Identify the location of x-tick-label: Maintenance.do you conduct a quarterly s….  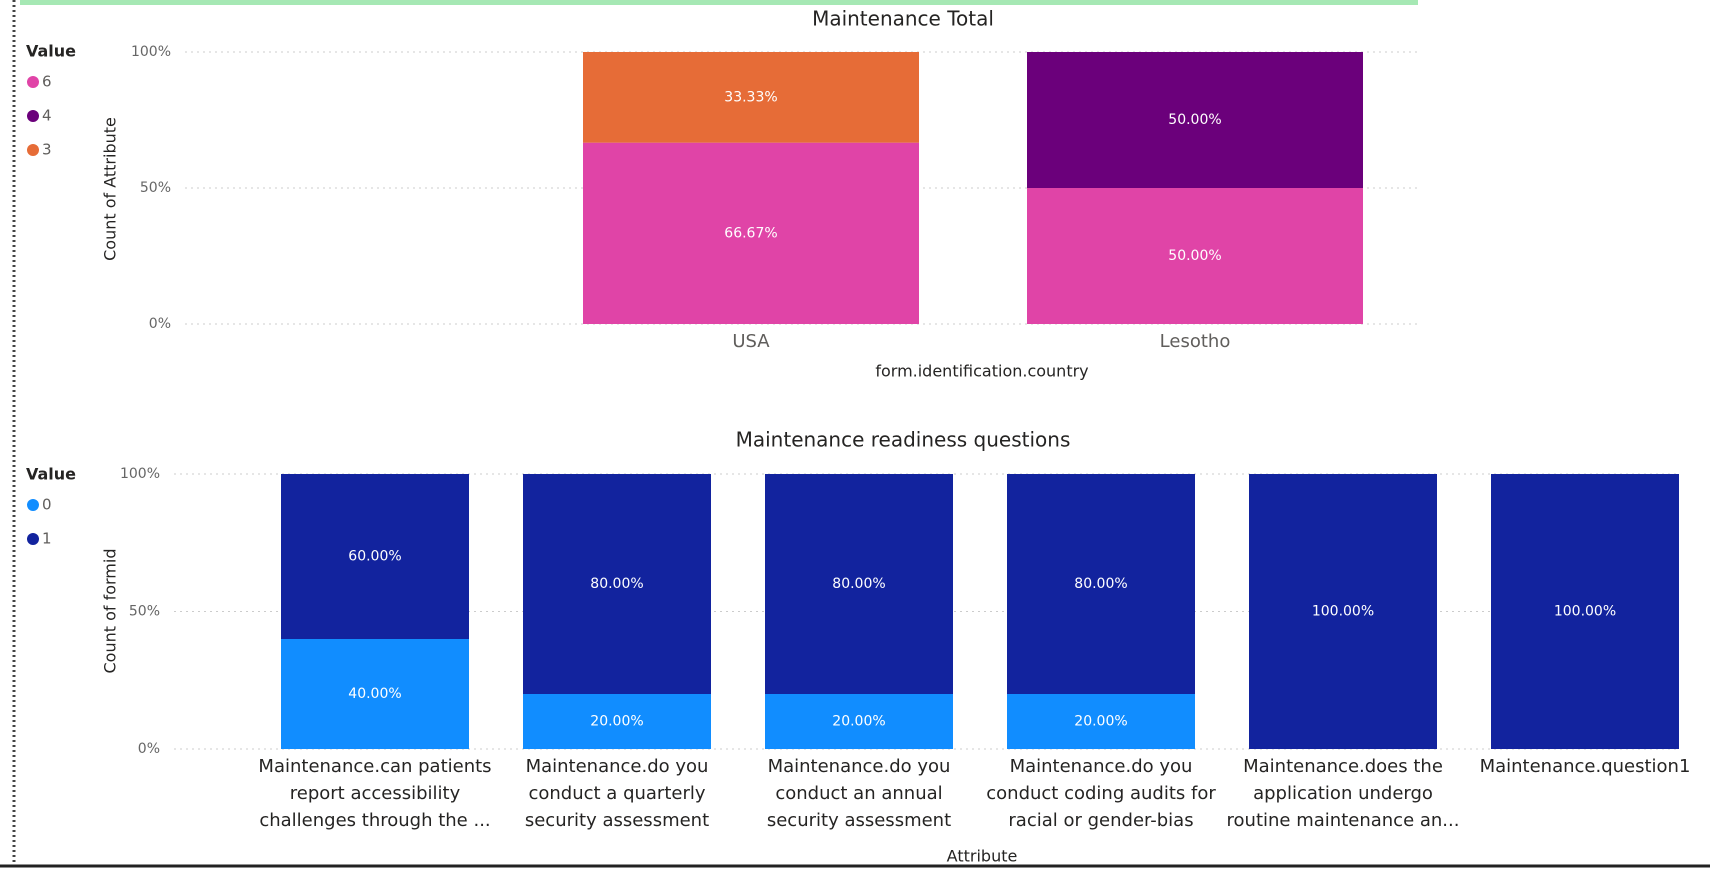
(617, 793).